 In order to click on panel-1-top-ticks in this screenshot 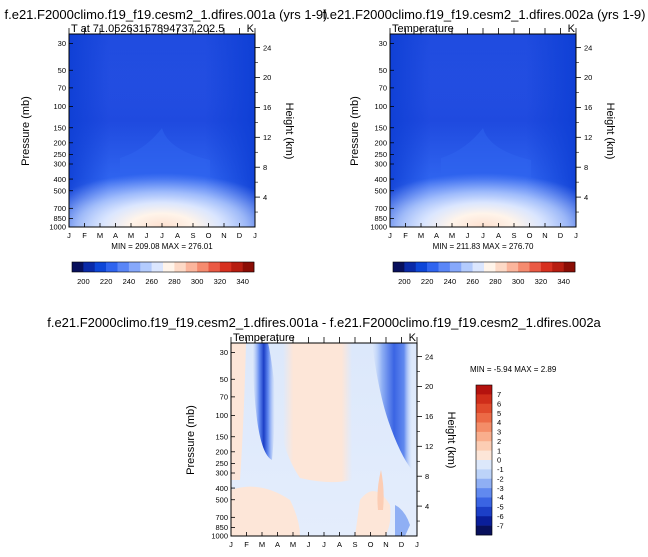, I will do `click(162, 31)`.